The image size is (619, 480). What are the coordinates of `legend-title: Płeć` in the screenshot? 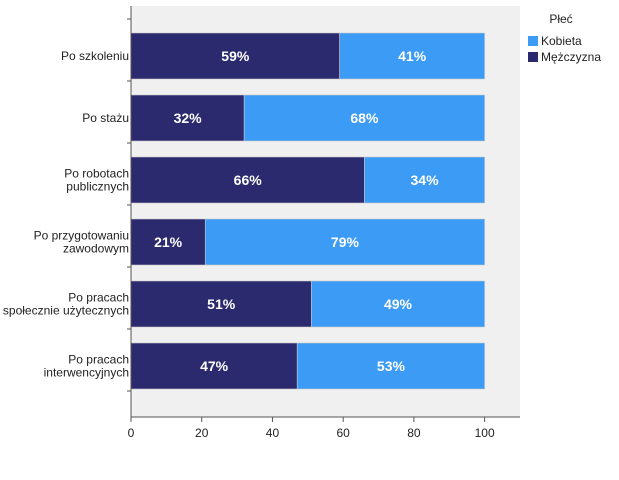 It's located at (560, 19).